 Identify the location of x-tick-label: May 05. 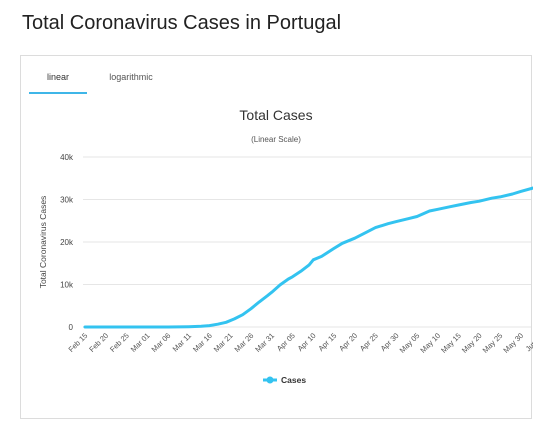
(410, 343).